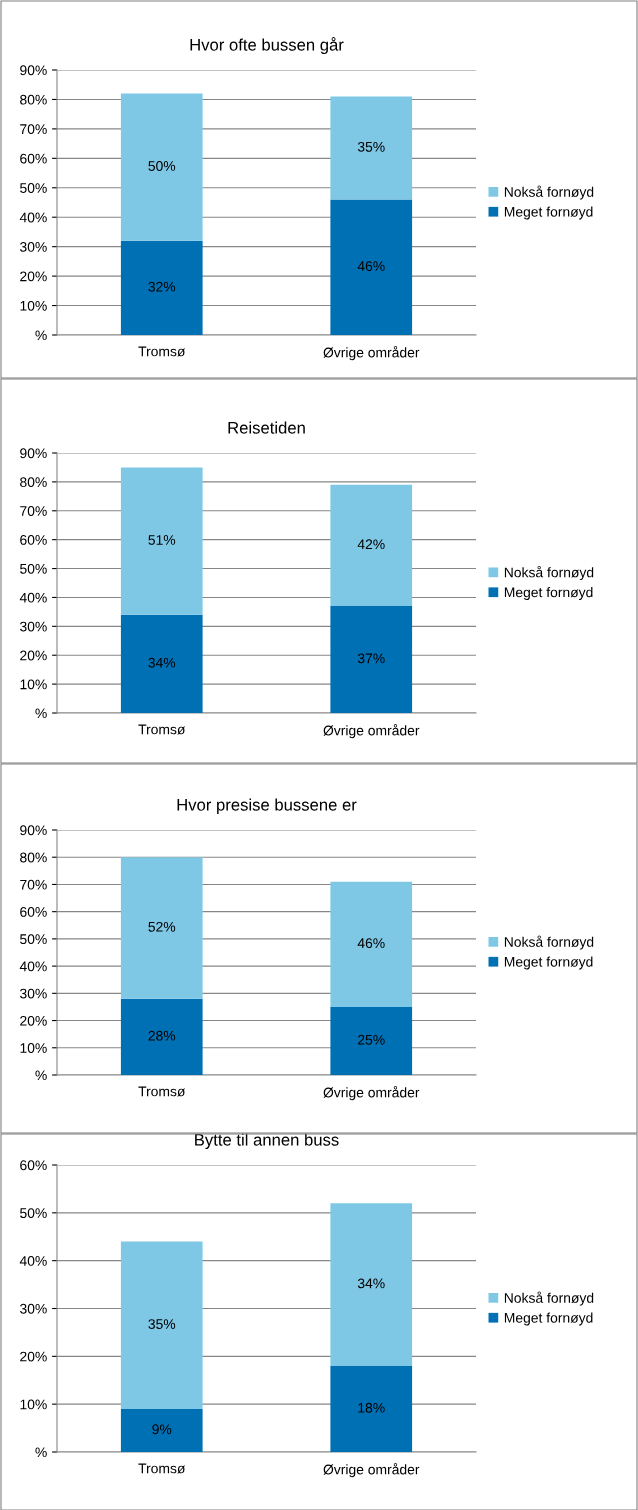 This screenshot has height=1510, width=638. I want to click on data-label: 42%, so click(371, 544).